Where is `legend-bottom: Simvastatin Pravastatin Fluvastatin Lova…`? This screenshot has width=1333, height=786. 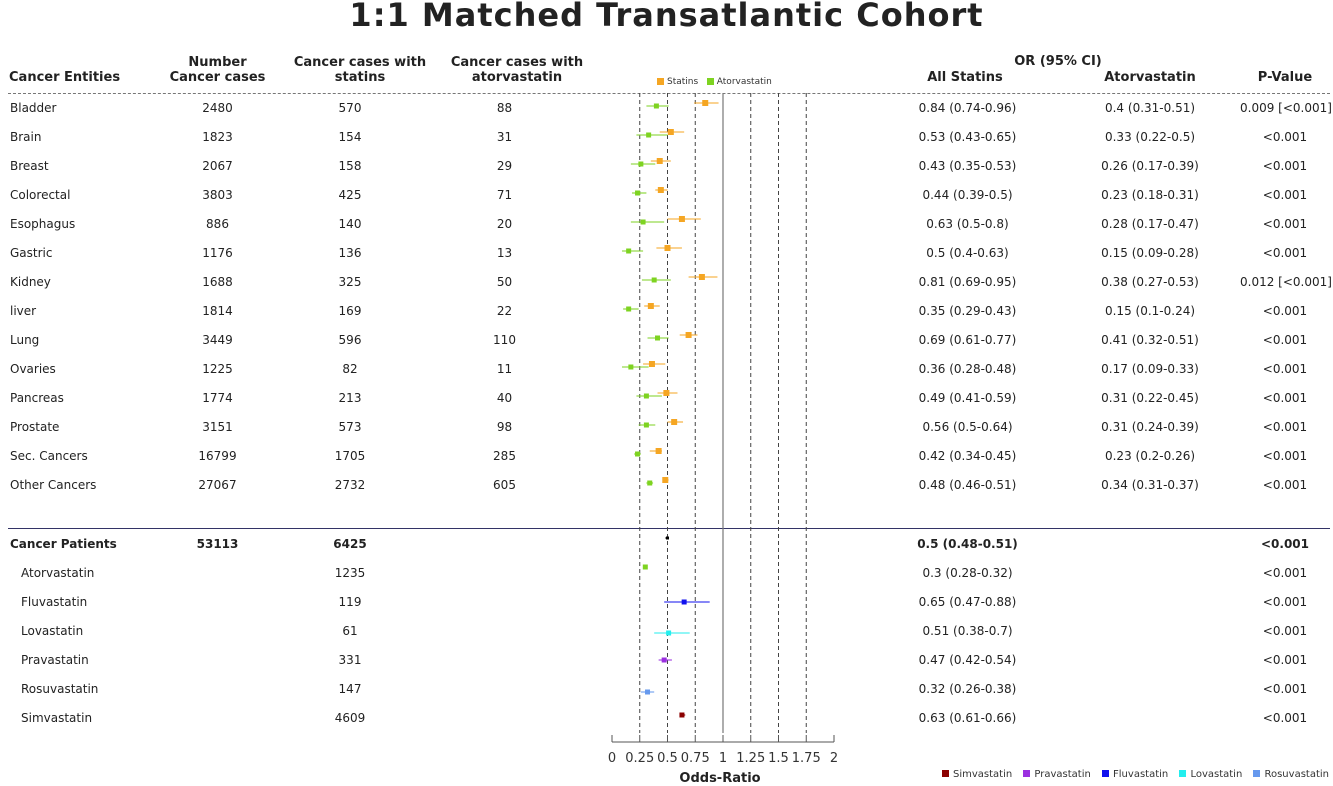 legend-bottom: Simvastatin Pravastatin Fluvastatin Lova… is located at coordinates (1137, 774).